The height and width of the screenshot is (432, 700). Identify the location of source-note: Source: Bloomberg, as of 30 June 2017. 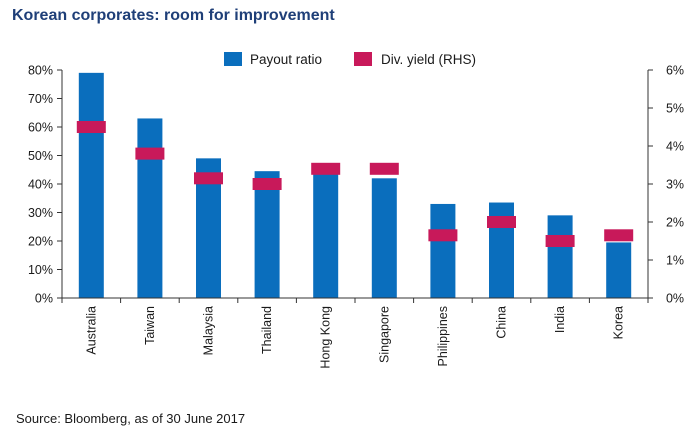
(131, 418).